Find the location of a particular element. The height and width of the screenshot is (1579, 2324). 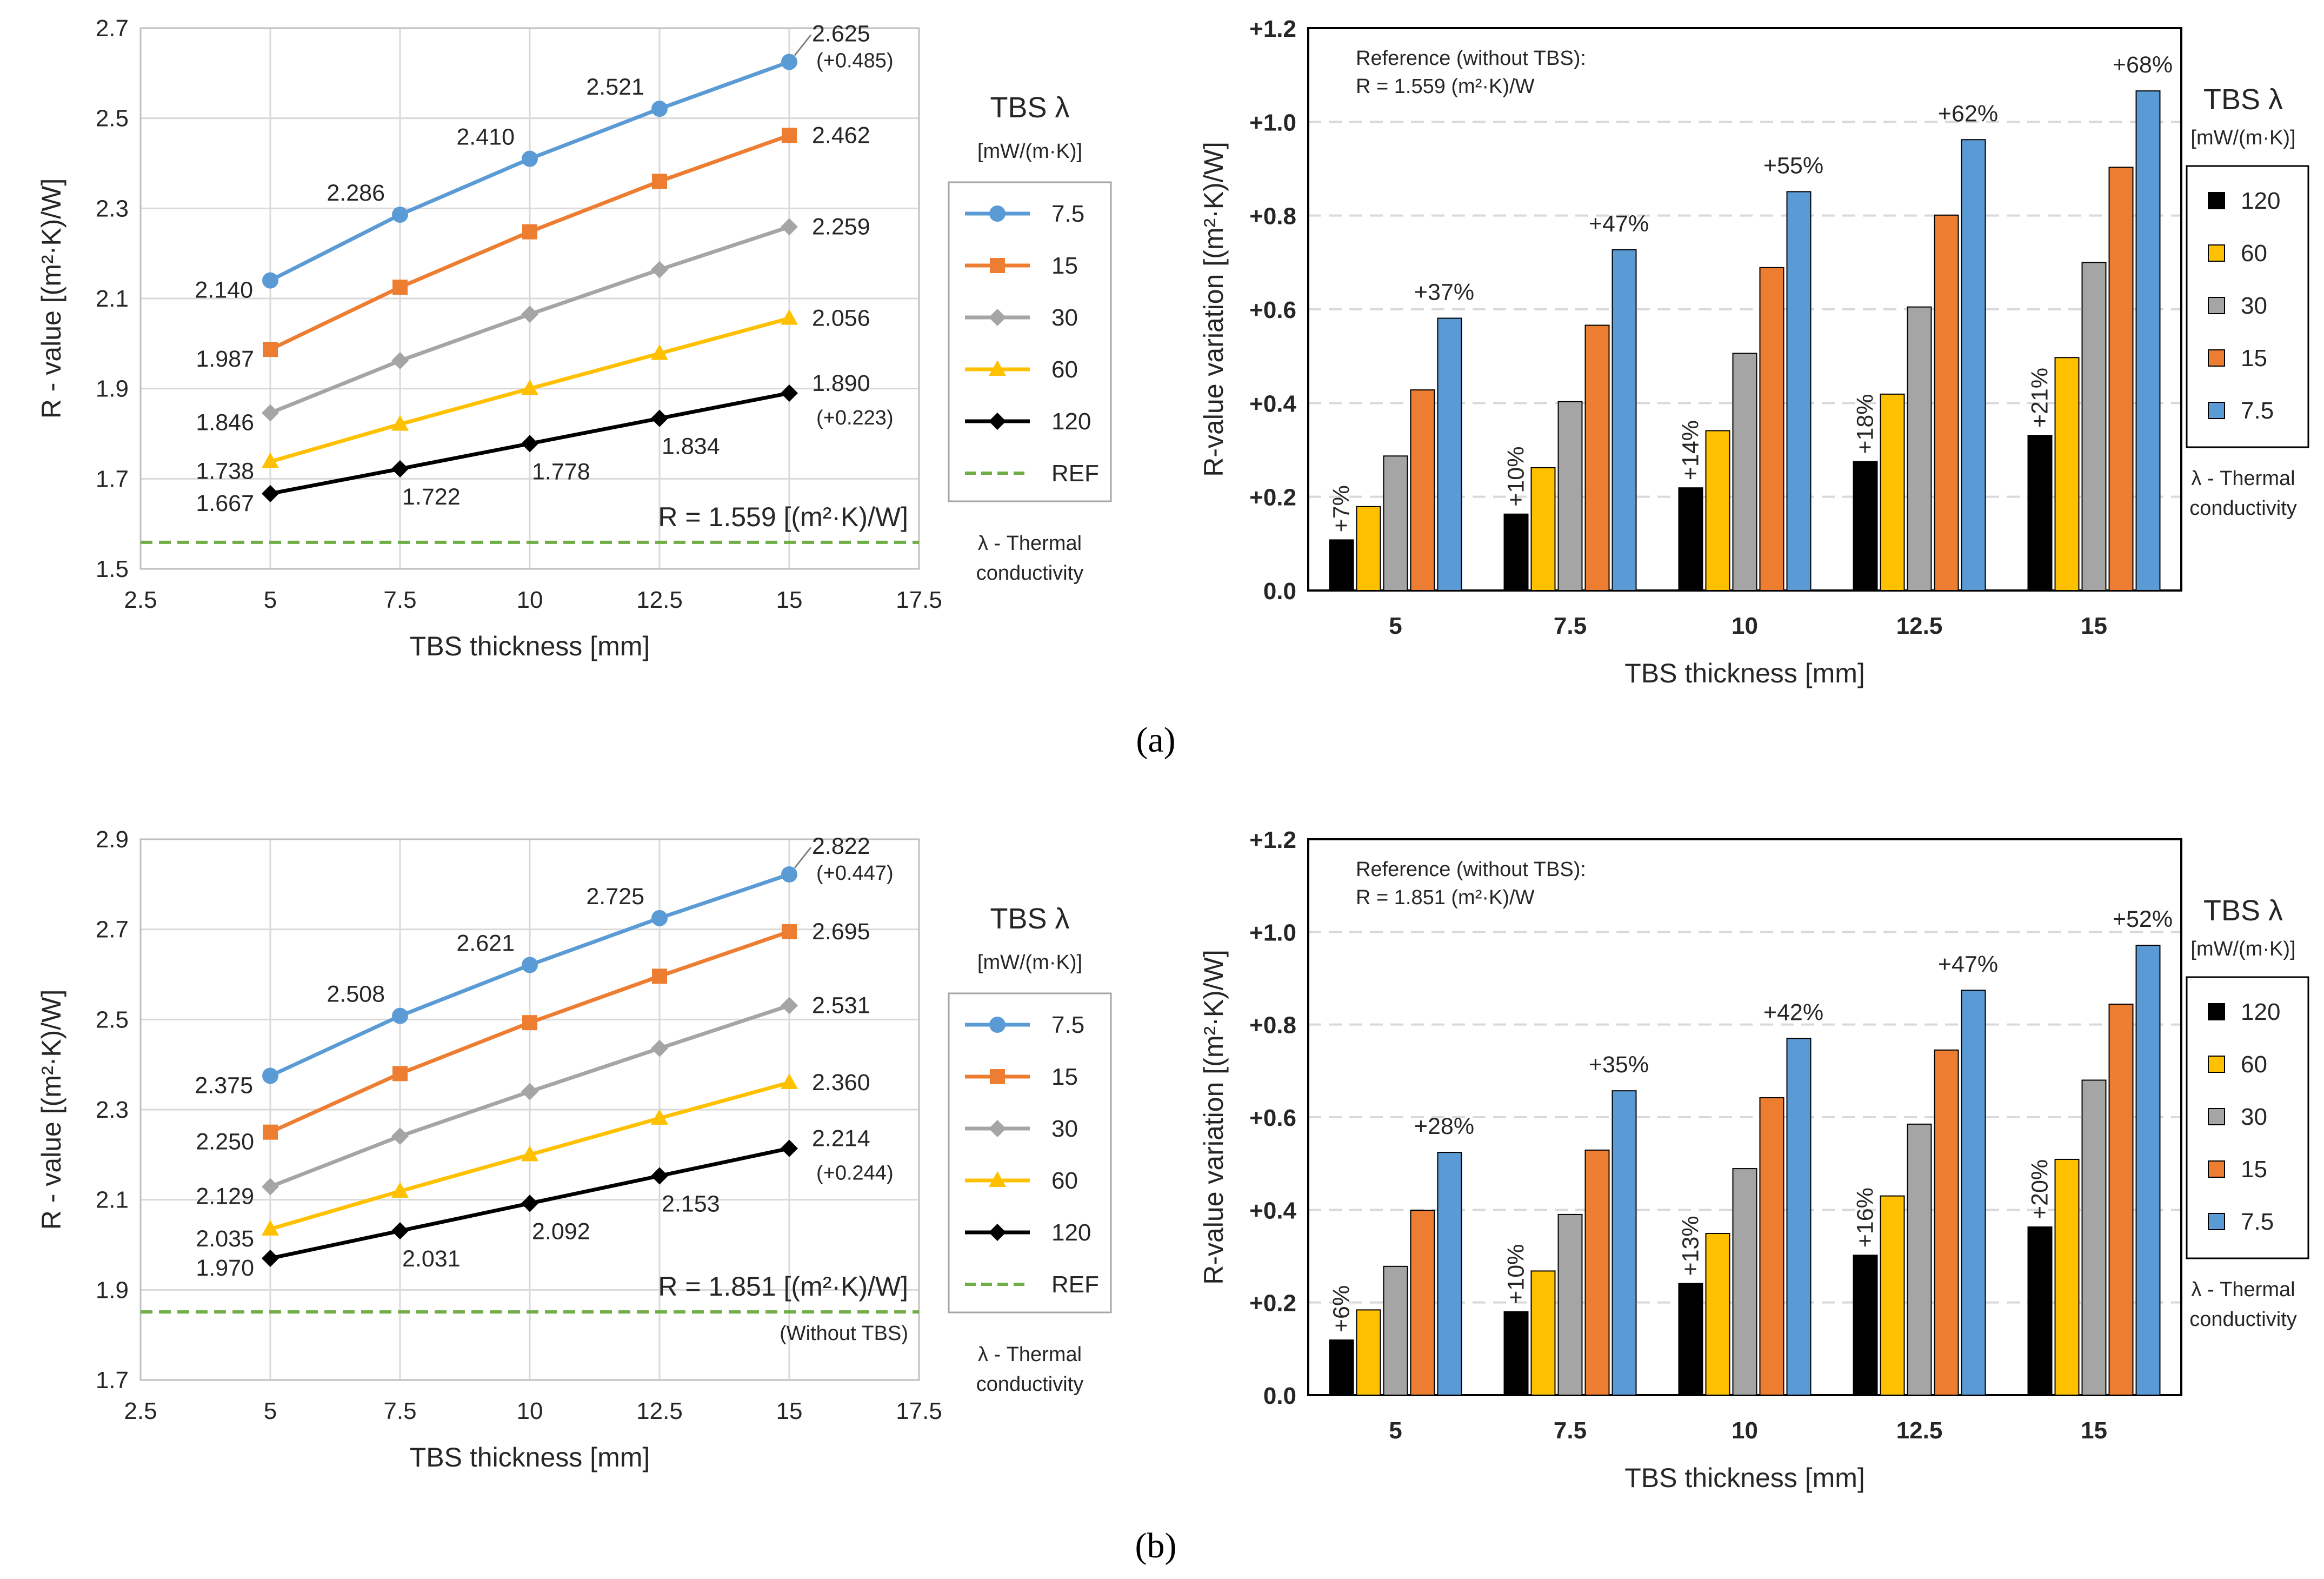

data-label: 2.375 is located at coordinates (224, 1086).